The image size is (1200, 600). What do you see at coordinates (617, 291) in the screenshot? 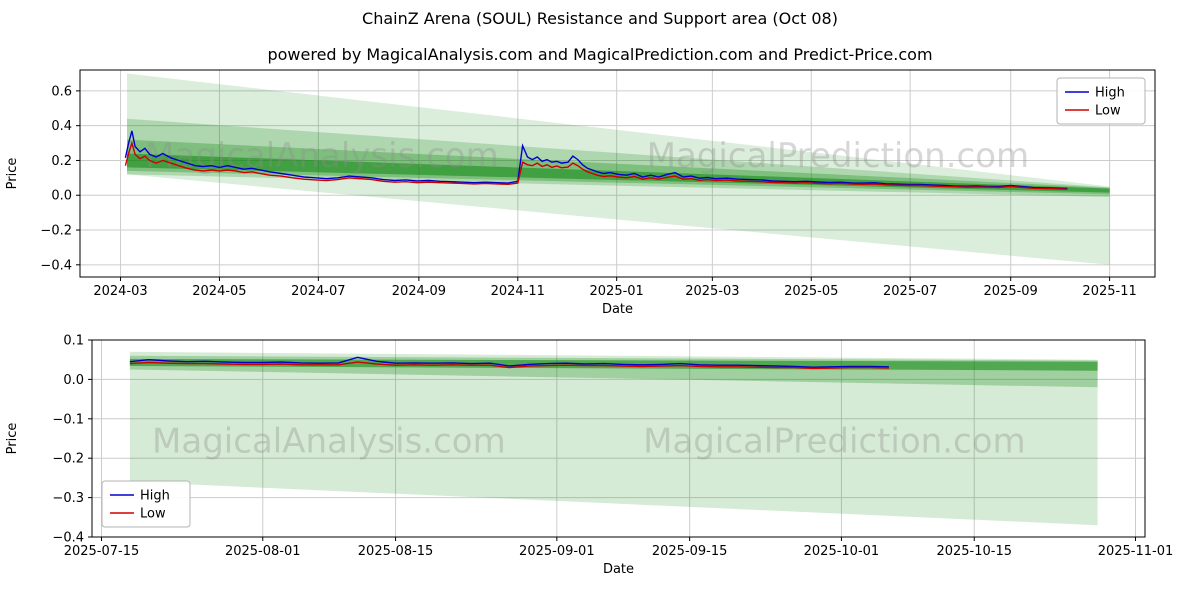
I see `x-tick-label: 2025-01` at bounding box center [617, 291].